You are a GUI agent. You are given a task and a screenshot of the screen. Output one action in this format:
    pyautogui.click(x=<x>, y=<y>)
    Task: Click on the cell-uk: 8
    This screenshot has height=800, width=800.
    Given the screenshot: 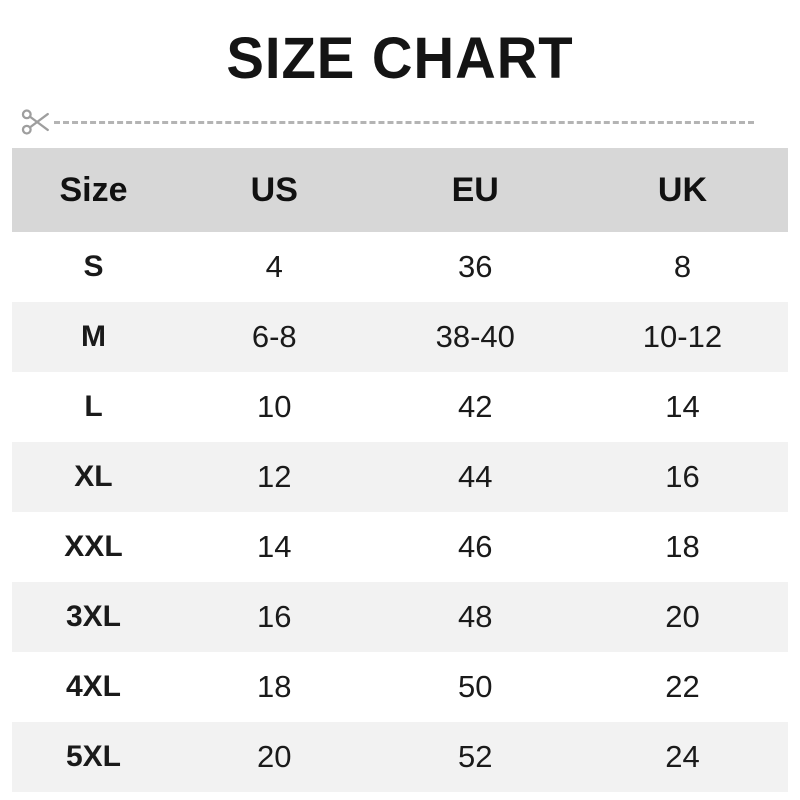 What is the action you would take?
    pyautogui.click(x=682, y=267)
    